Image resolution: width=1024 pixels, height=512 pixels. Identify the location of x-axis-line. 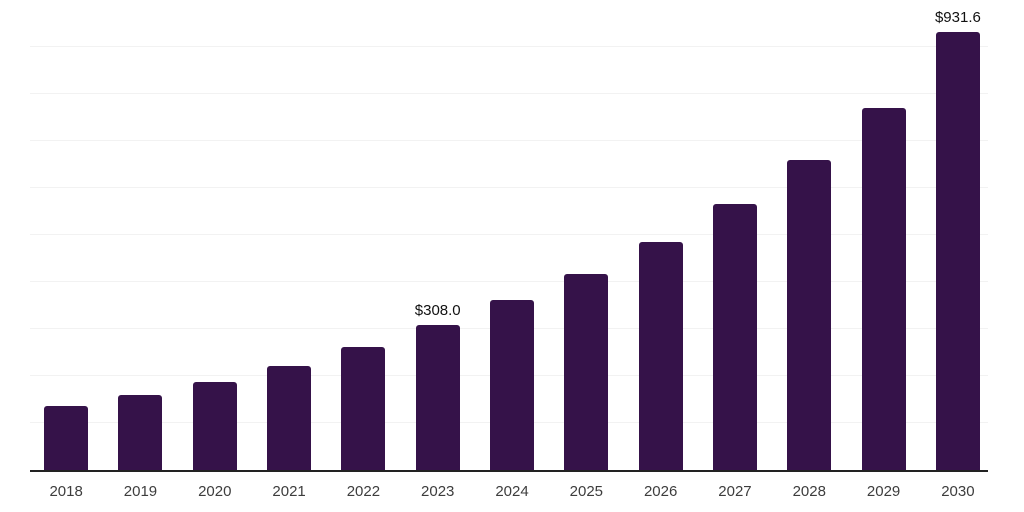
(509, 471).